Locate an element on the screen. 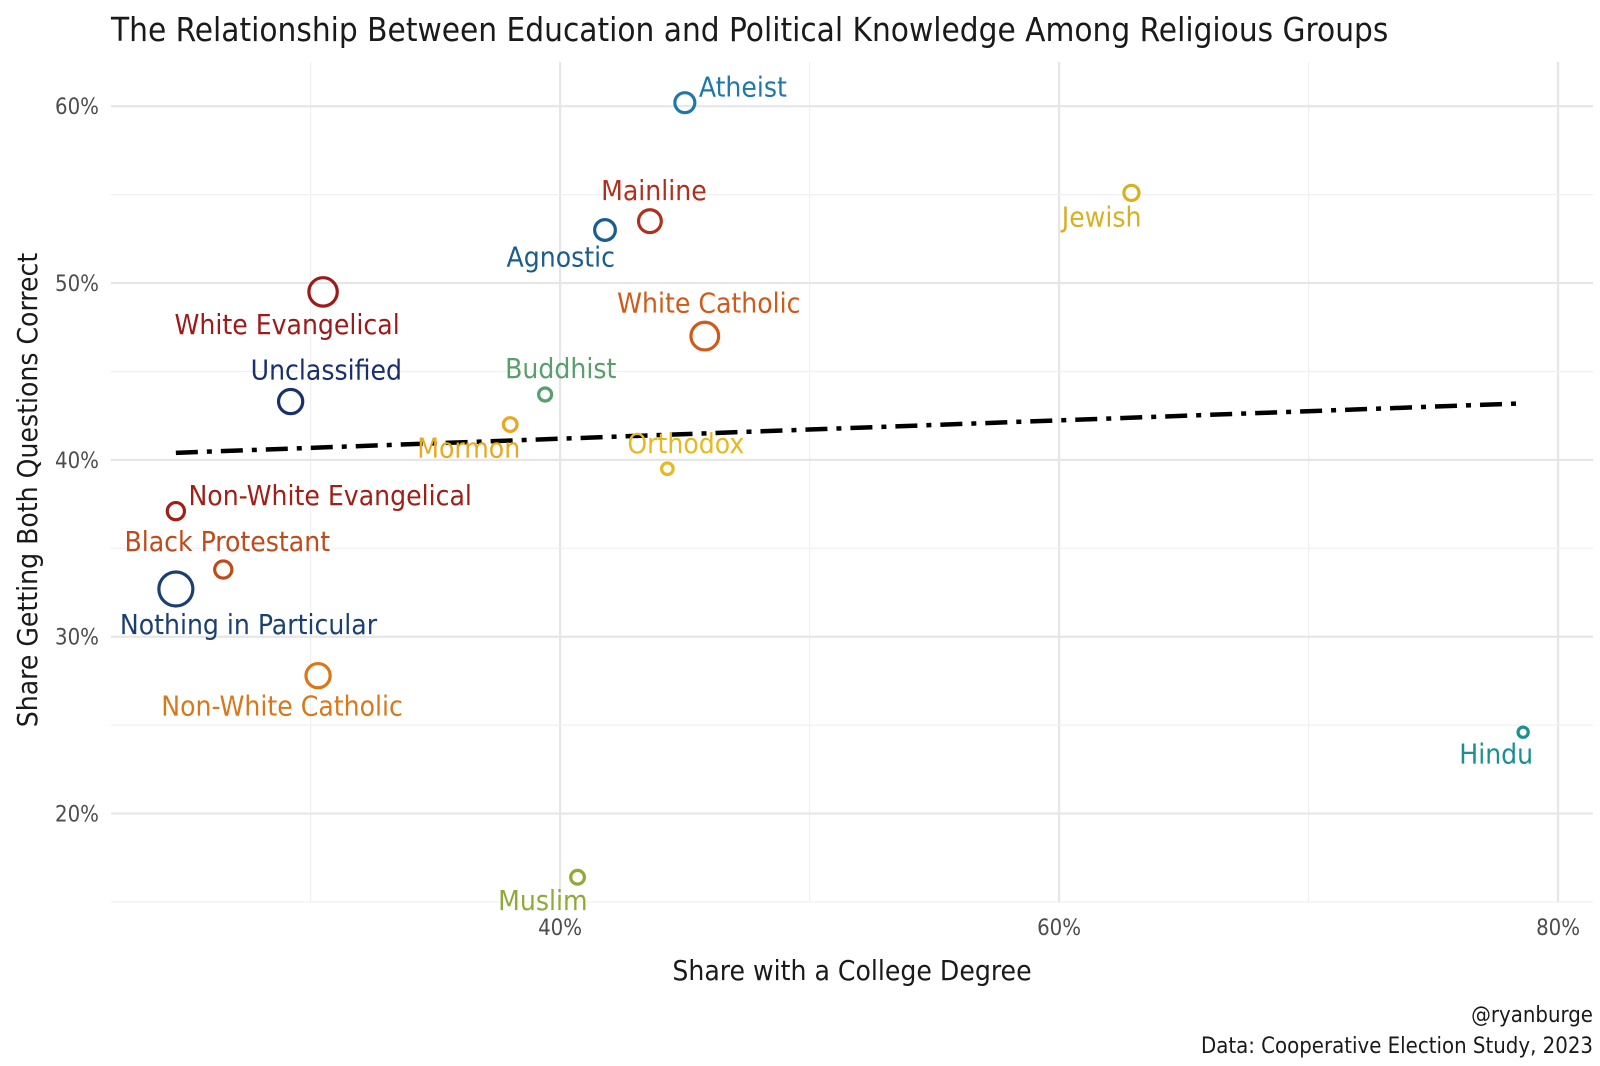  x-tick-label: 80% is located at coordinates (1558, 928).